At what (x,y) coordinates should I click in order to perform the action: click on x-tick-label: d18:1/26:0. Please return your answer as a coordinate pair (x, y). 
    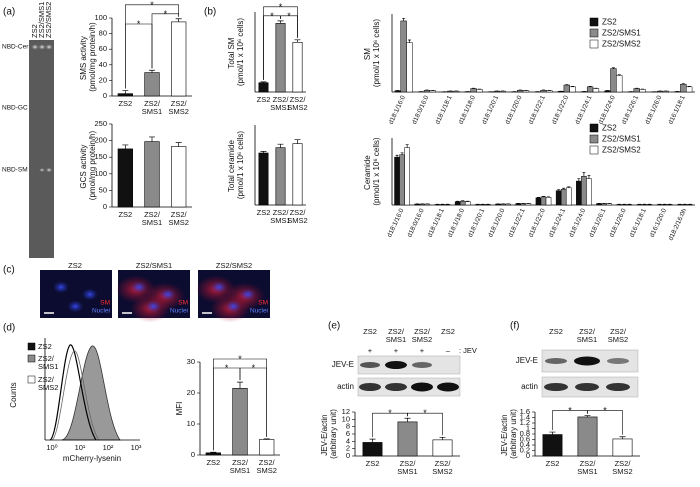
    Looking at the image, I should click on (617, 222).